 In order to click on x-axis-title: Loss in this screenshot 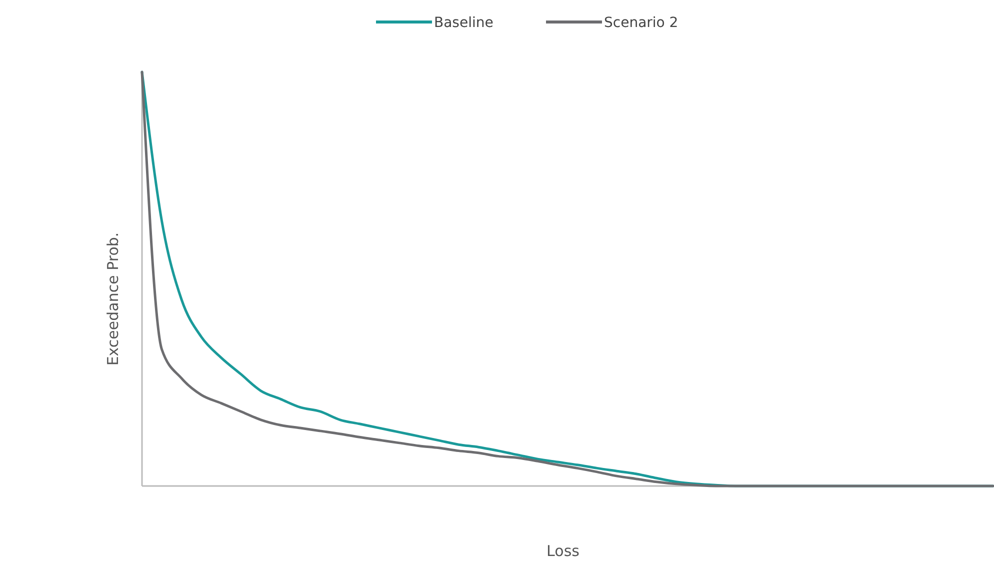, I will do `click(563, 551)`.